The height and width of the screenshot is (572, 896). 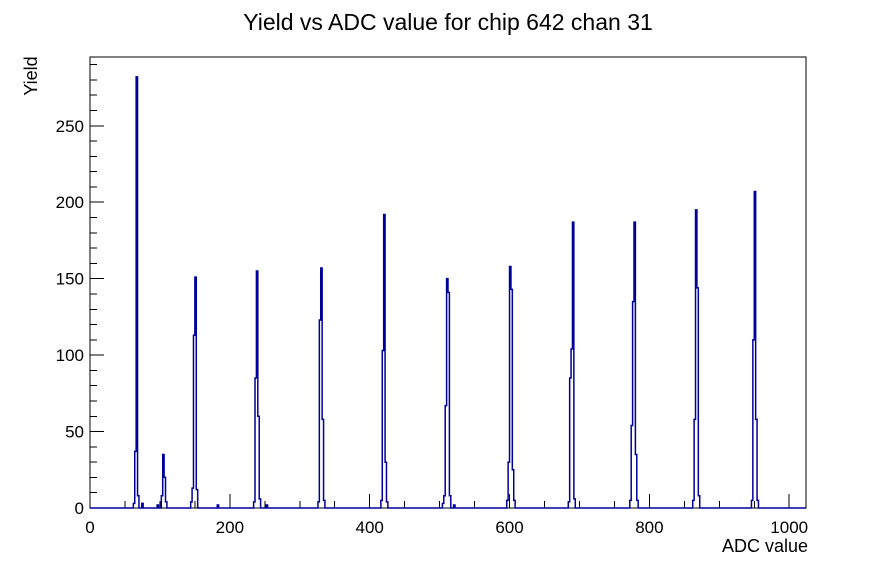 I want to click on x-tick-label: 200, so click(x=230, y=527).